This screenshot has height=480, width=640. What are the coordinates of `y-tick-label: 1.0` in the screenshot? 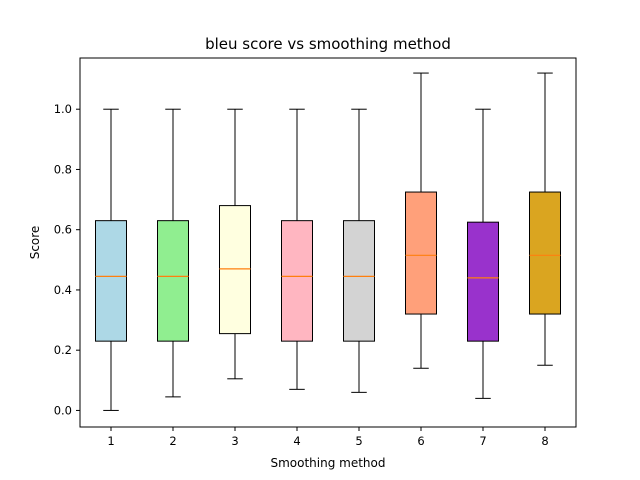 It's located at (63, 109).